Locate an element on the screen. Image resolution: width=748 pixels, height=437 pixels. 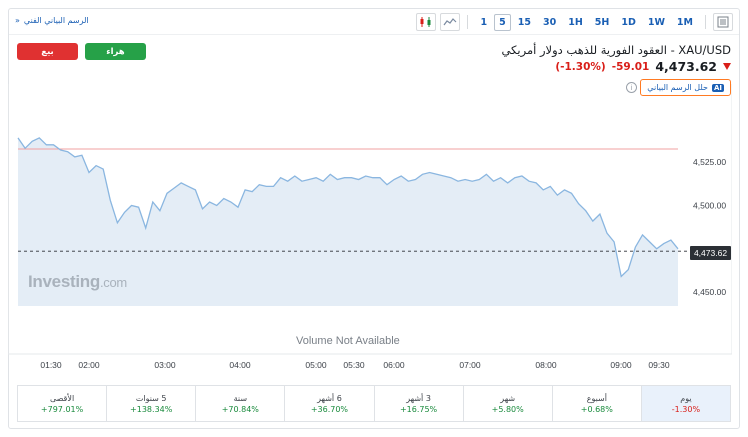
performance-cell: سنة +70.84% is located at coordinates (239, 403).